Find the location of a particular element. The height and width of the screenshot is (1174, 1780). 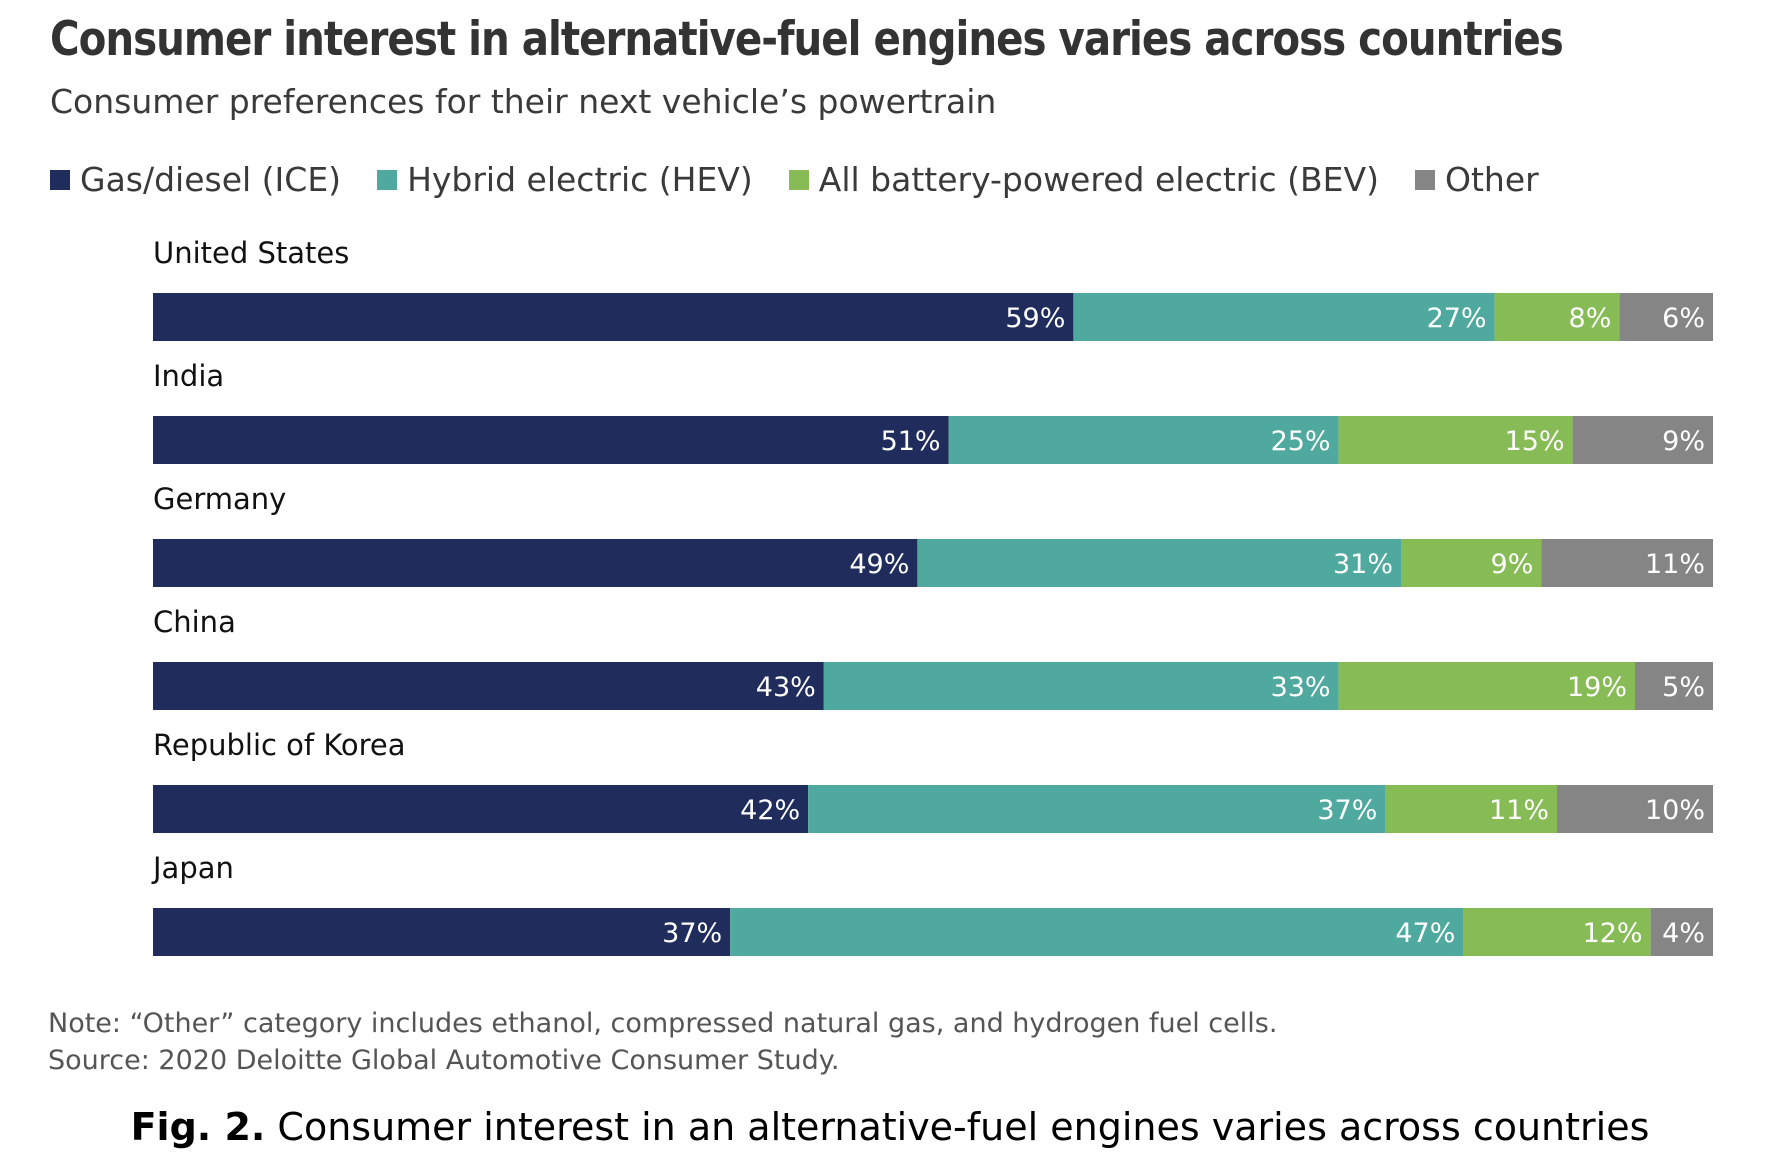

category-label: Germany is located at coordinates (219, 499).